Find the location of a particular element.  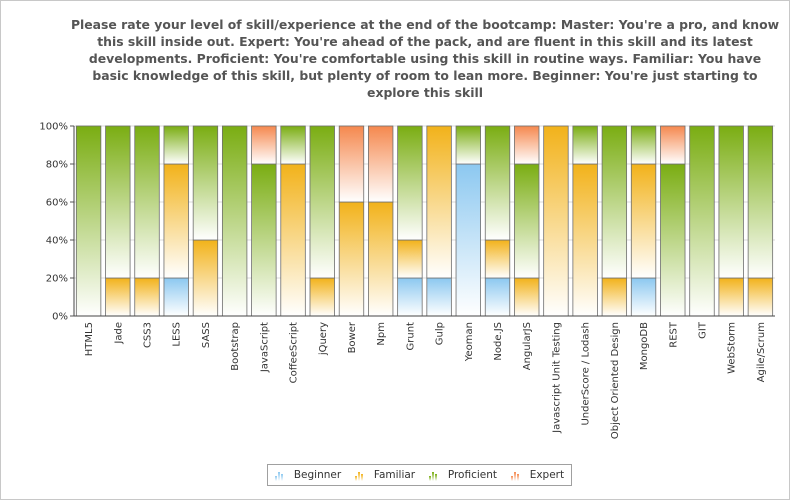

x-tick-label: Grunt is located at coordinates (410, 336).